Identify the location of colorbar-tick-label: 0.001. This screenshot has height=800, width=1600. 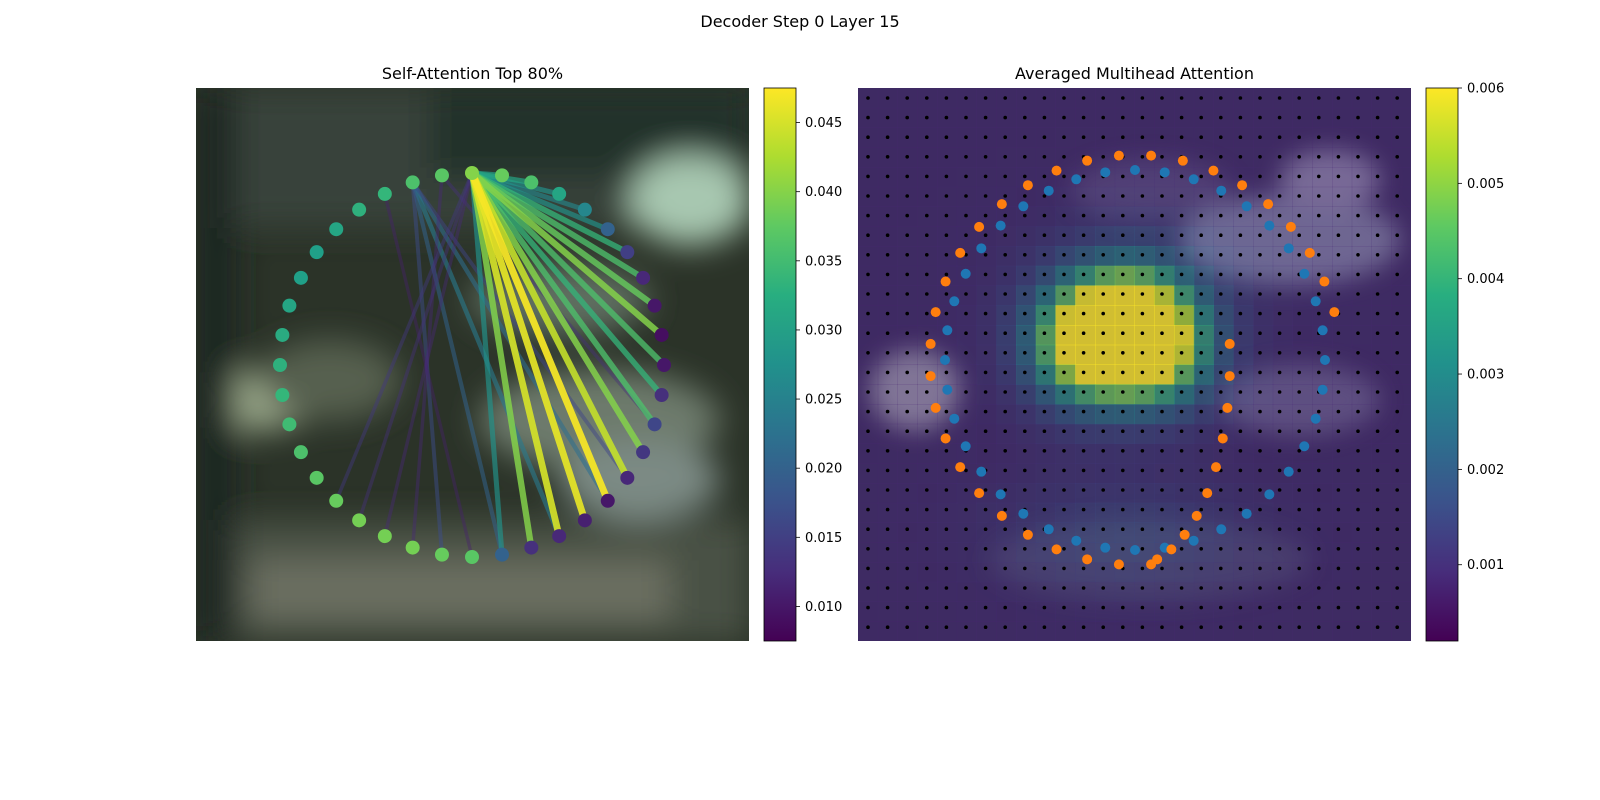
(1485, 565).